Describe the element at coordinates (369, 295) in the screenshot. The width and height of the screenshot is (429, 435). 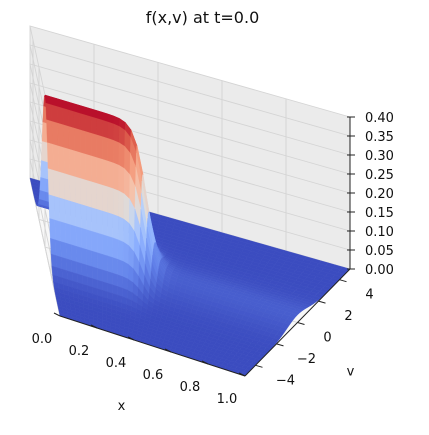
I see `v-tick-label: 4` at that location.